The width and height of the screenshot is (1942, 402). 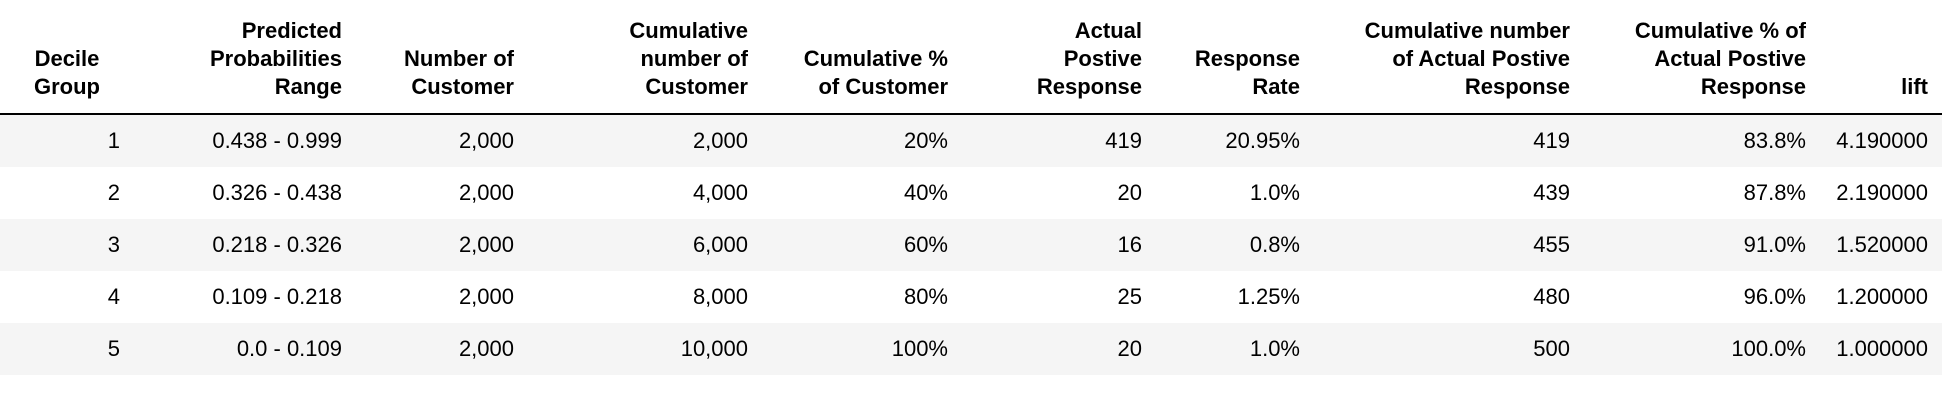 I want to click on cell-cumulative-positive-response: 480, so click(x=1449, y=297).